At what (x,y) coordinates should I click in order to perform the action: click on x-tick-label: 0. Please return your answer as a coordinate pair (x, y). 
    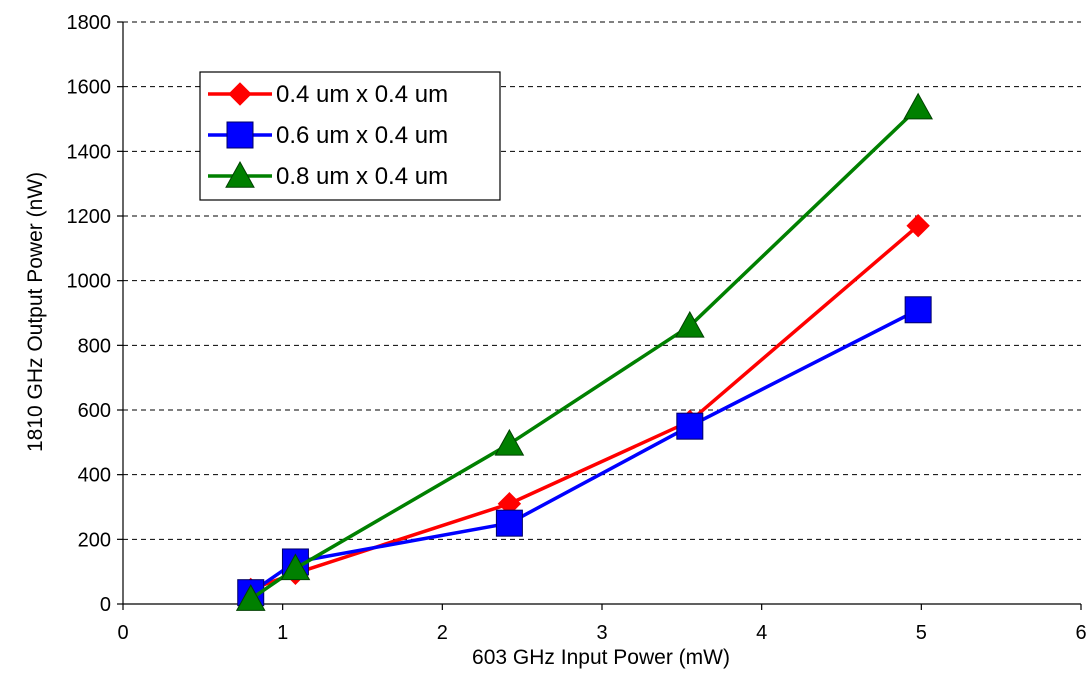
    Looking at the image, I should click on (122, 633).